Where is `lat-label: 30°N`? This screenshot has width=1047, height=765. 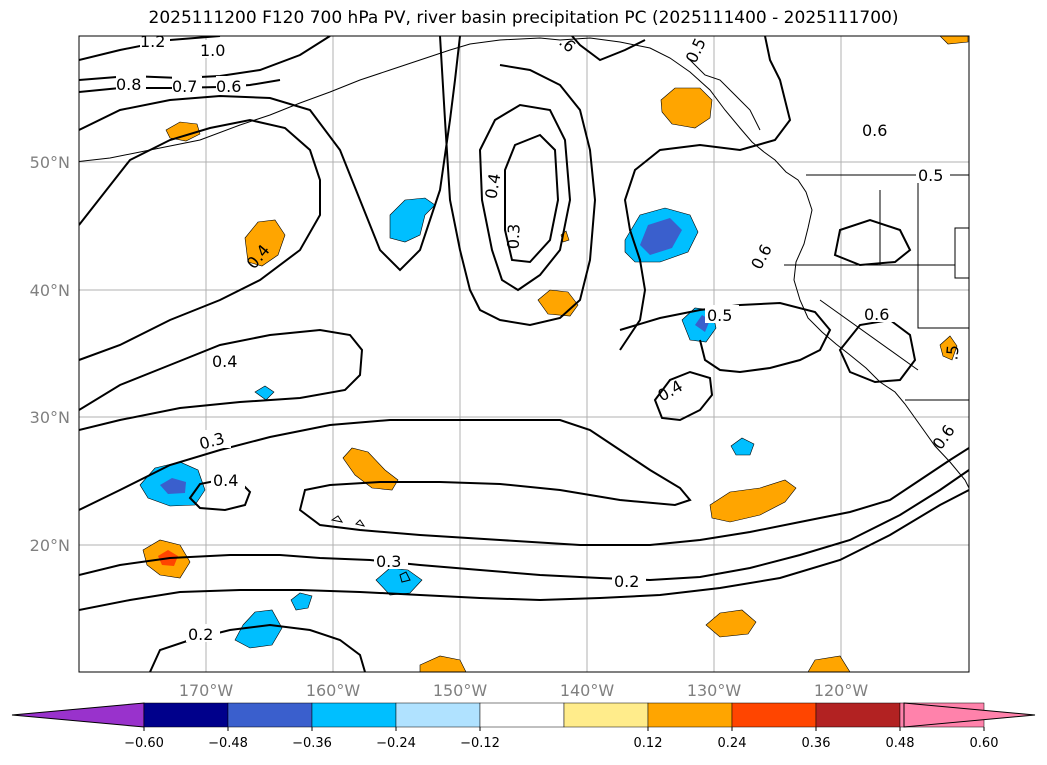
lat-label: 30°N is located at coordinates (50, 417).